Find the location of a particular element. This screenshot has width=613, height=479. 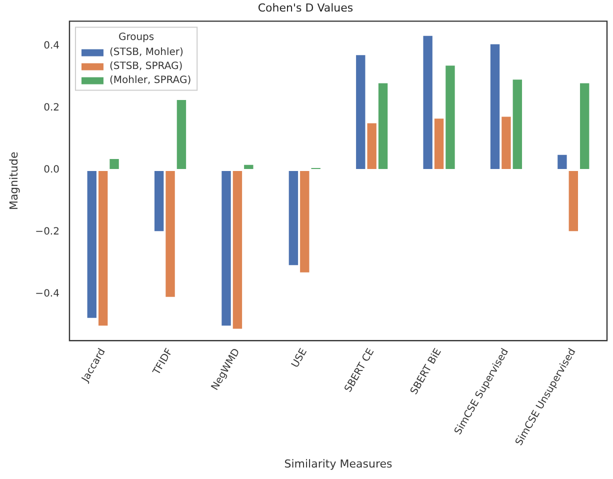

chart-title: Cohen's D Values is located at coordinates (306, 7).